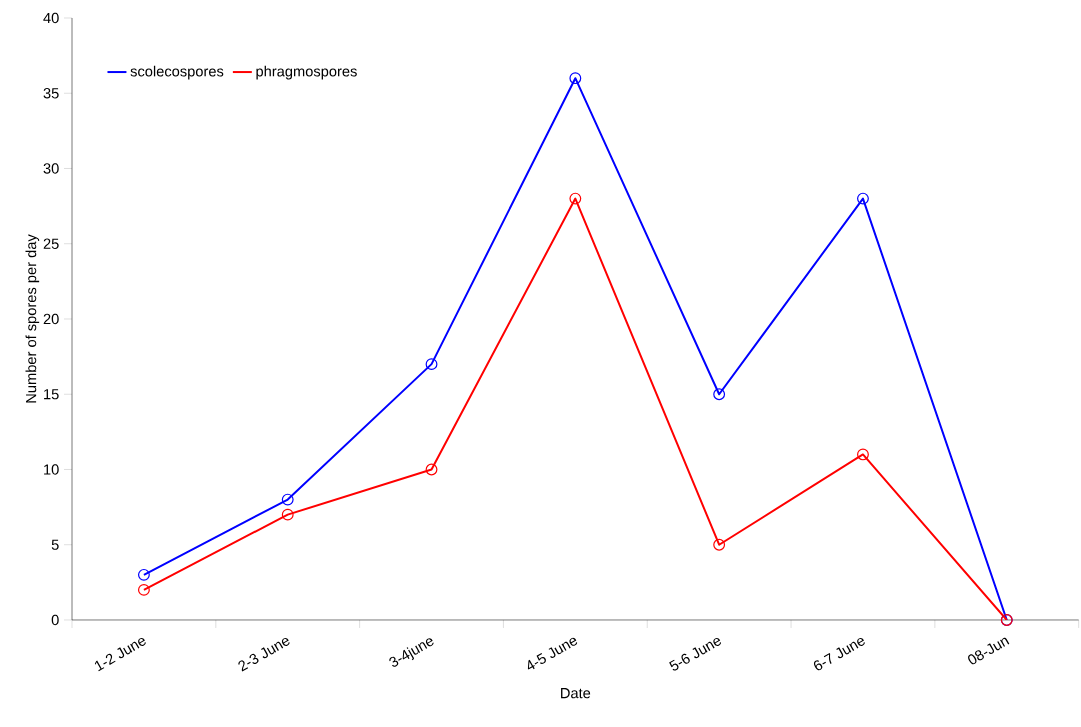  What do you see at coordinates (839, 654) in the screenshot?
I see `x-tick-label: 6-7 June` at bounding box center [839, 654].